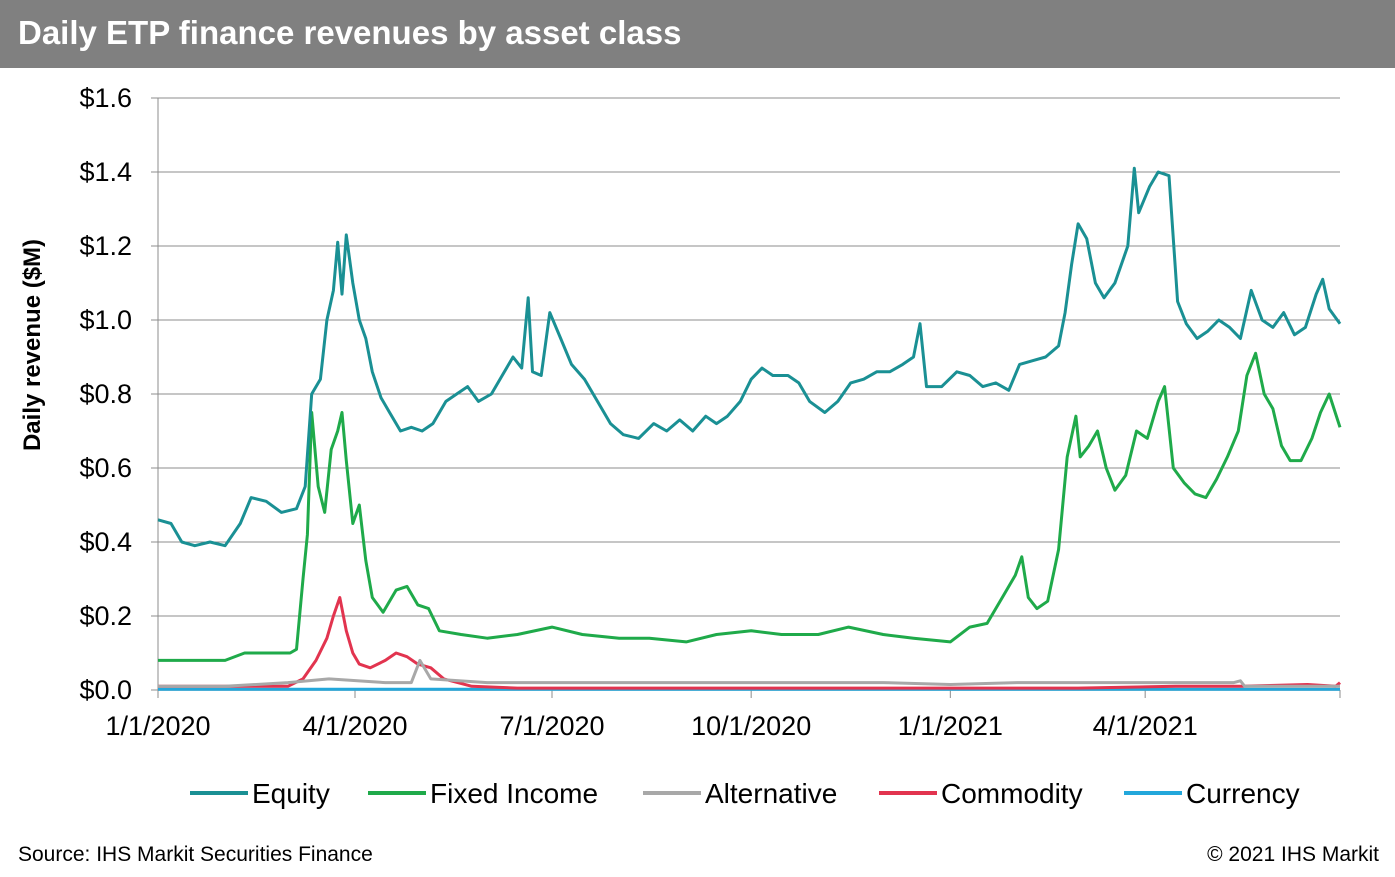 The image size is (1395, 877). I want to click on y-tick-label: $1.0, so click(105, 320).